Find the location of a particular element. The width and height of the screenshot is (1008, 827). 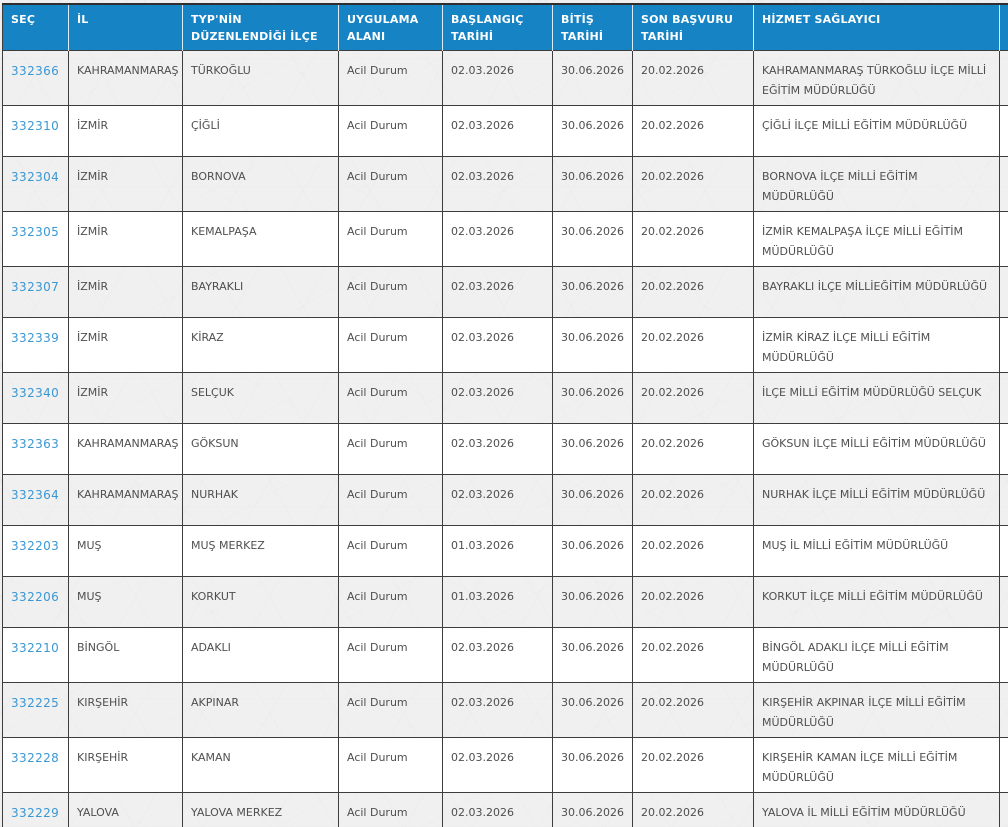

cell-il: KIRŞEHİR is located at coordinates (125, 765).